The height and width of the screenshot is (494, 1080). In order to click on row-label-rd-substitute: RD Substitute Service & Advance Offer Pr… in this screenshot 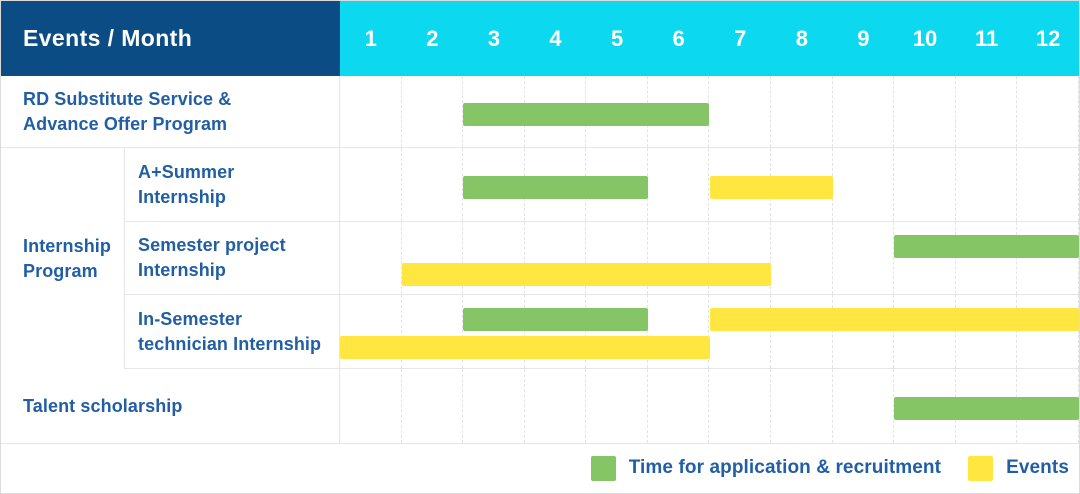, I will do `click(170, 111)`.